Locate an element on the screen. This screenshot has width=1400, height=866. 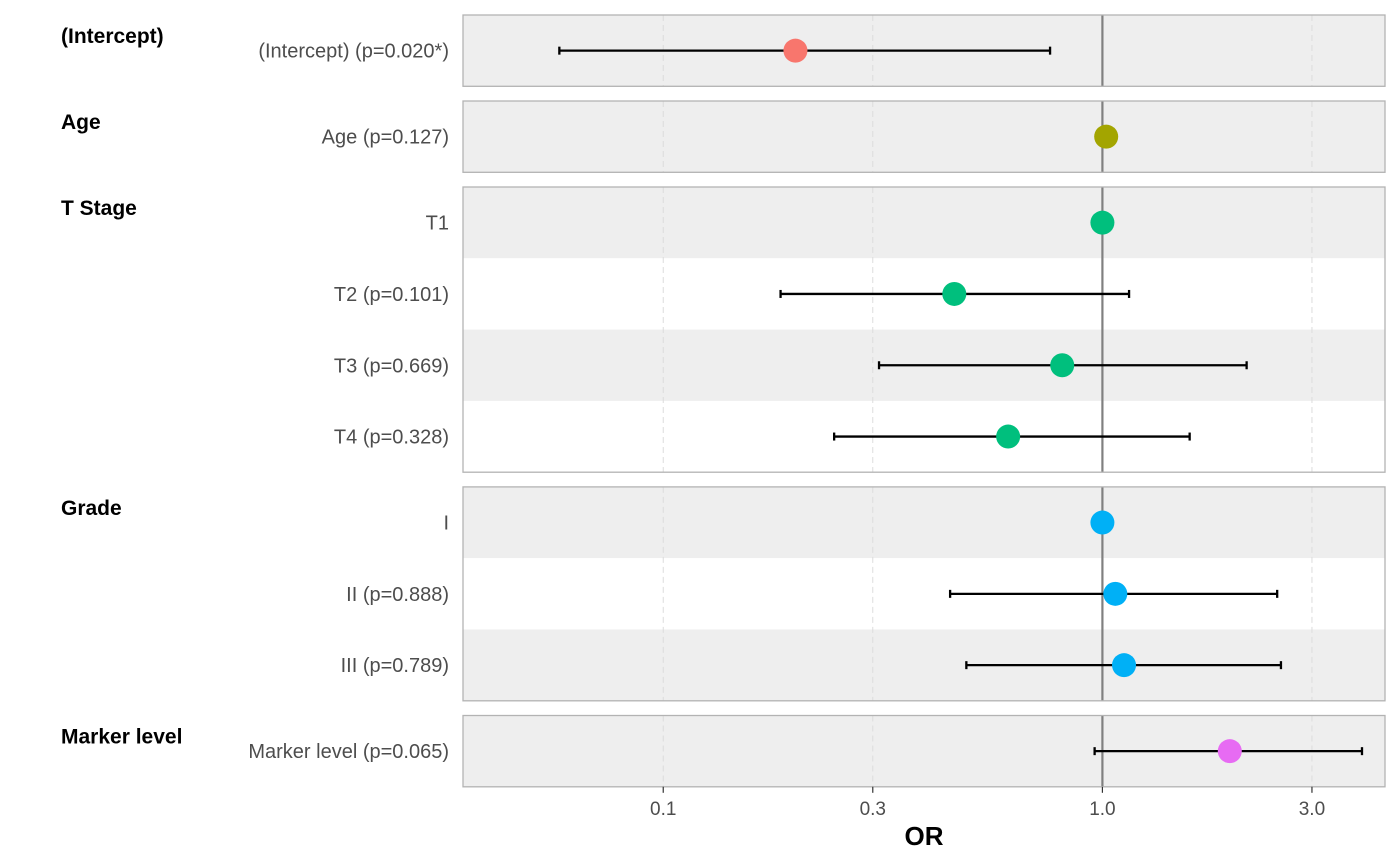
x-tick-label: 1.0 is located at coordinates (1102, 809).